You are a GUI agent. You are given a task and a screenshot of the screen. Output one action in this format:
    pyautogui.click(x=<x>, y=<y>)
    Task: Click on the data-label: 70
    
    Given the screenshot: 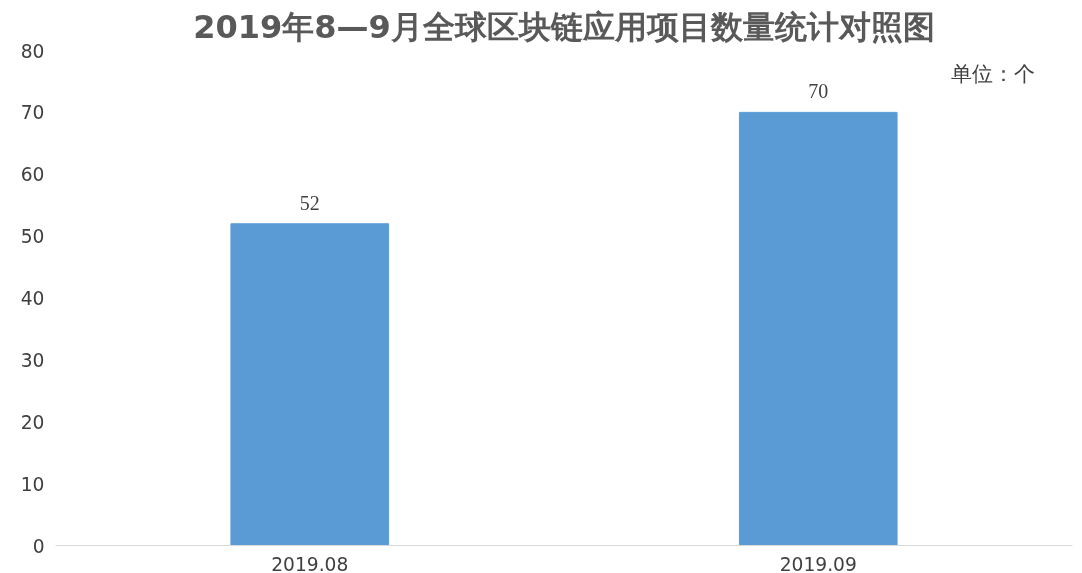 What is the action you would take?
    pyautogui.click(x=818, y=91)
    